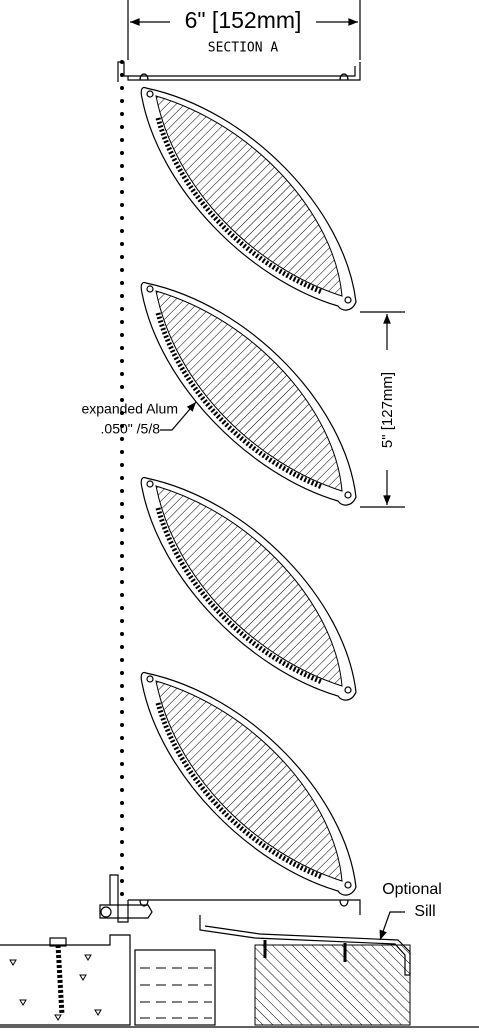  I want to click on insulation-block, so click(175, 987).